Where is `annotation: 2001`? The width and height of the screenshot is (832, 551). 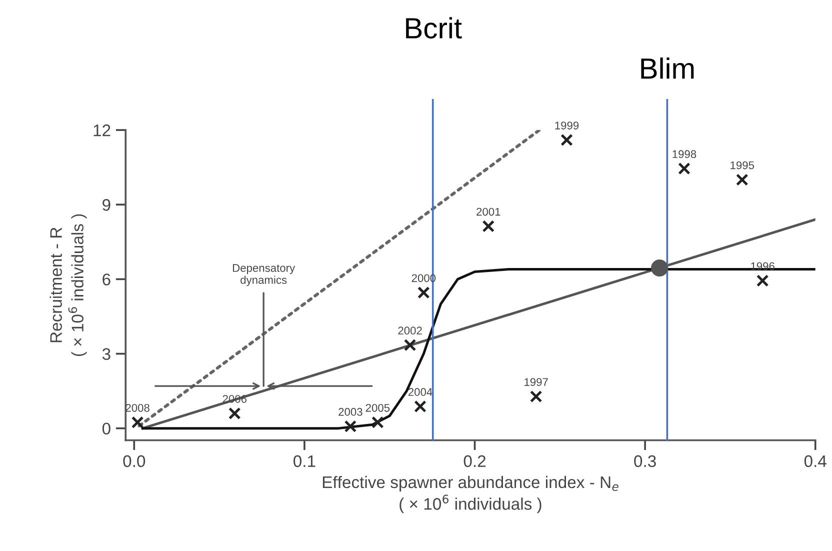
annotation: 2001 is located at coordinates (488, 212).